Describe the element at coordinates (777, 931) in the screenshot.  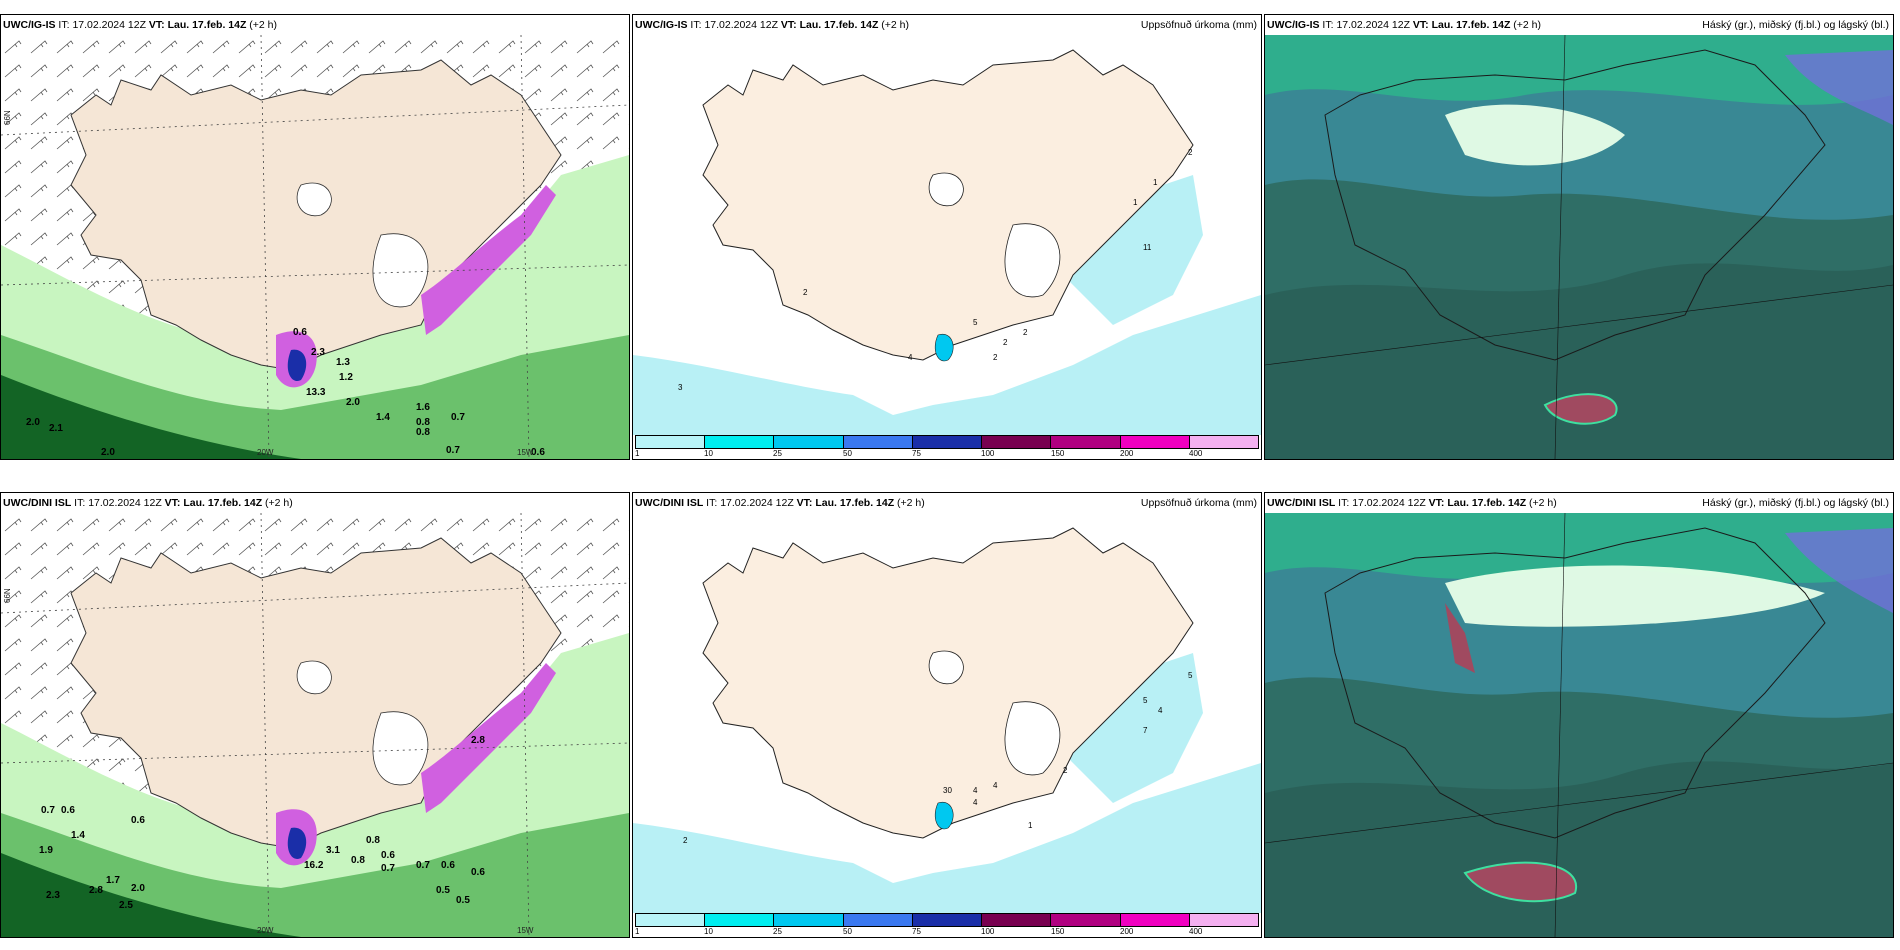
I see `colorbar-tick: 25` at that location.